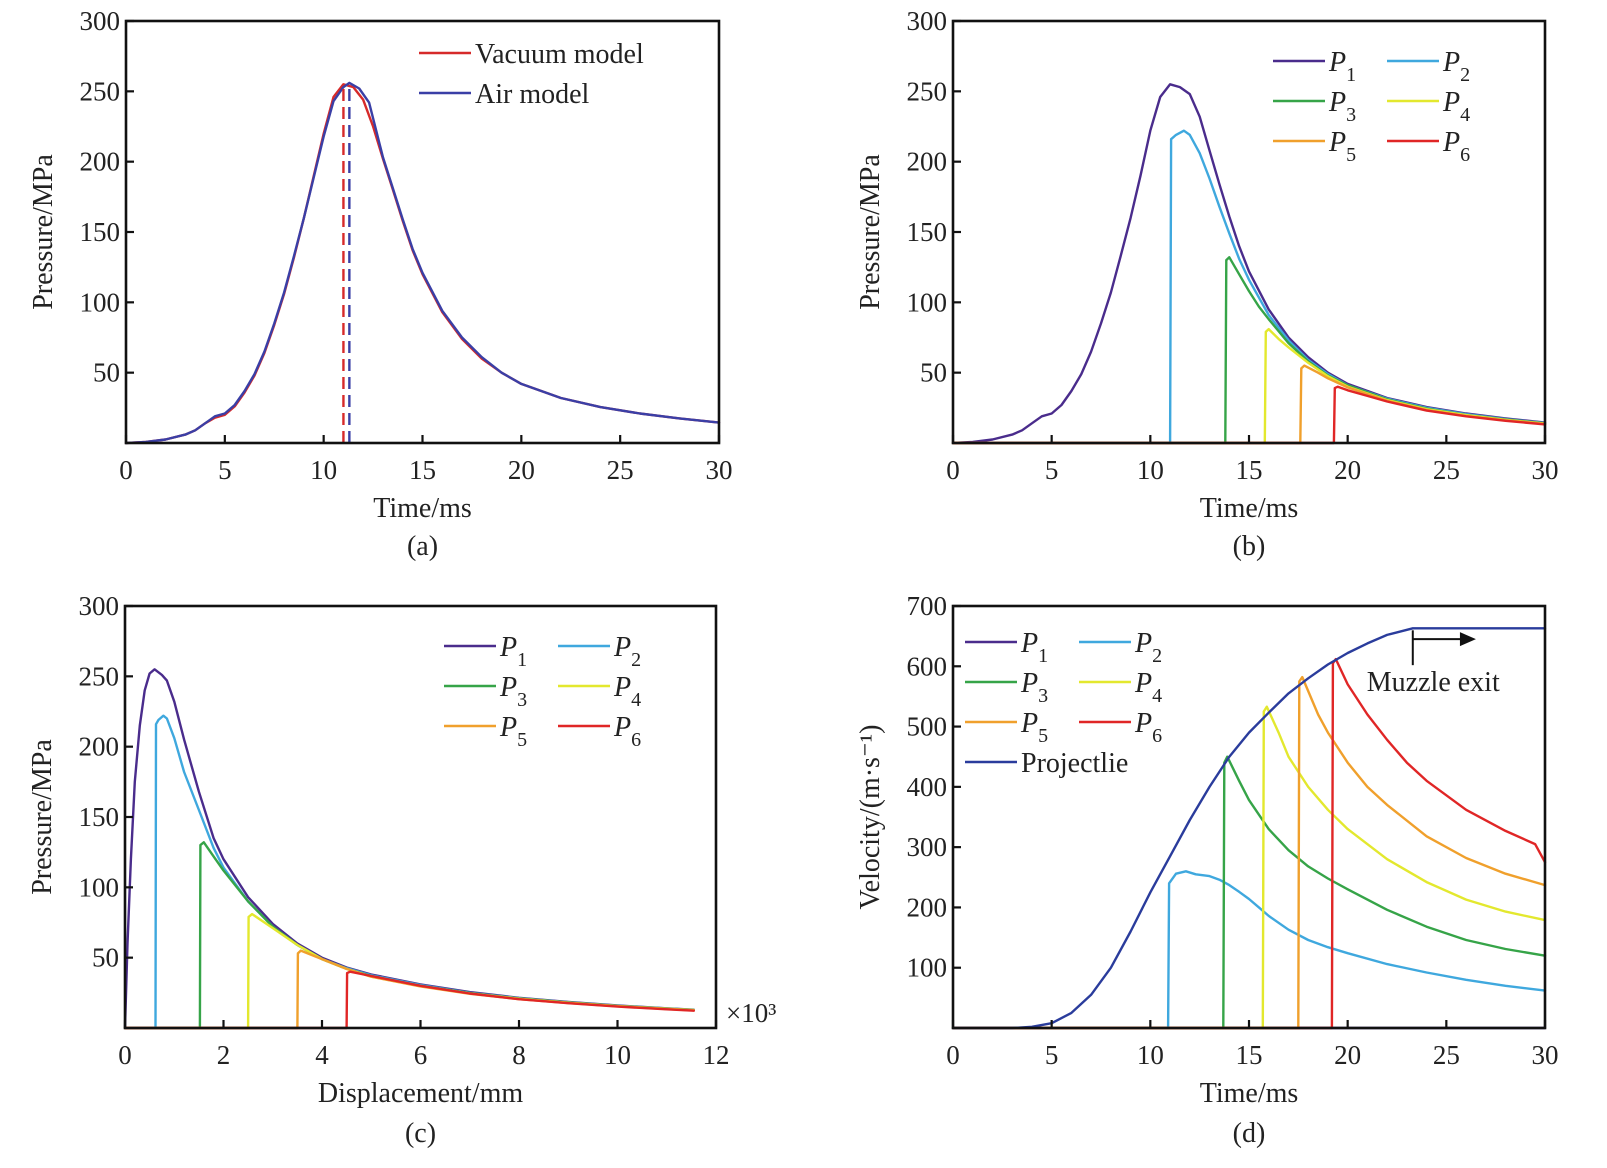 The height and width of the screenshot is (1168, 1607). What do you see at coordinates (1467, 639) in the screenshot?
I see `right-arrow-icon` at bounding box center [1467, 639].